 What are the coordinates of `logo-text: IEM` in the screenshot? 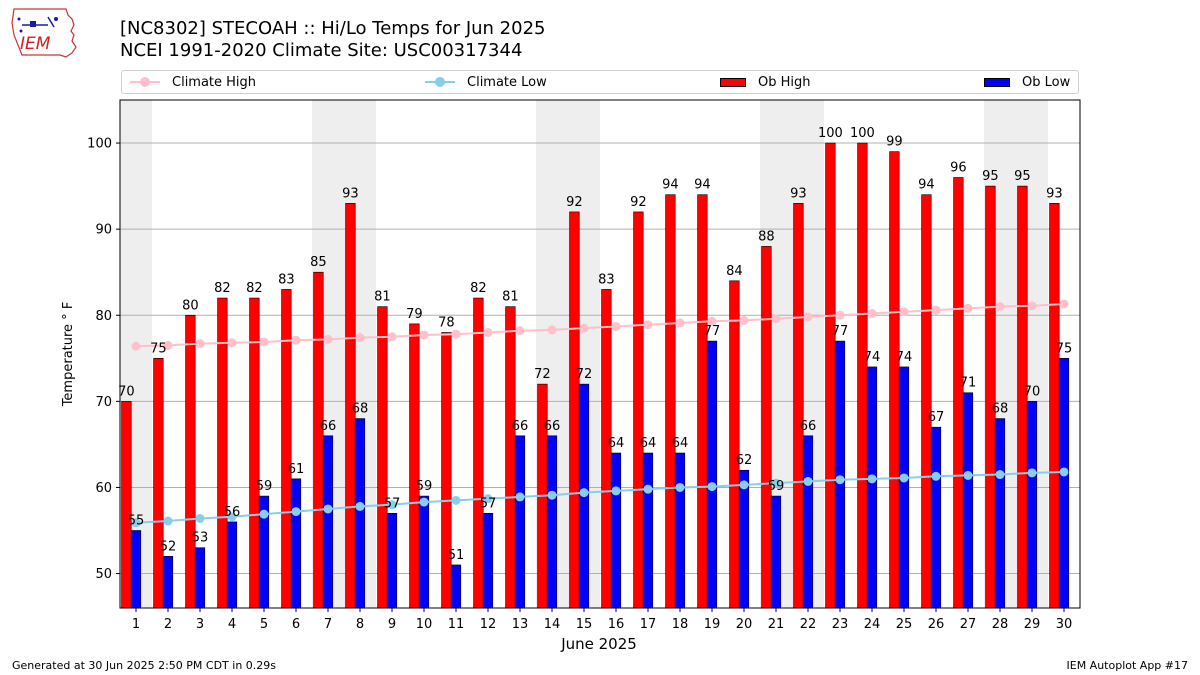 It's located at (35, 44).